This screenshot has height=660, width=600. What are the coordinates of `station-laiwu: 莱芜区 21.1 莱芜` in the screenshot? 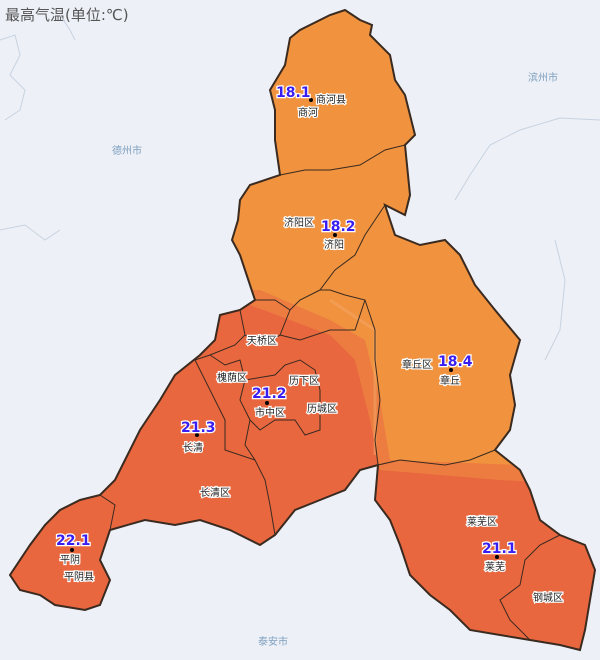 It's located at (492, 544).